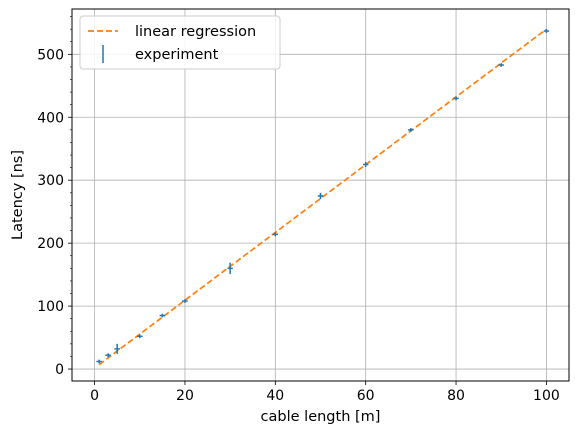 The height and width of the screenshot is (434, 578). What do you see at coordinates (59, 370) in the screenshot?
I see `y-tick-label: 0` at bounding box center [59, 370].